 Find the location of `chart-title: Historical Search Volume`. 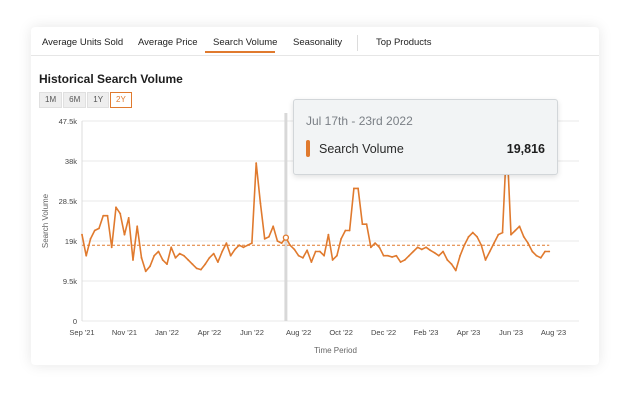

chart-title: Historical Search Volume is located at coordinates (111, 79).